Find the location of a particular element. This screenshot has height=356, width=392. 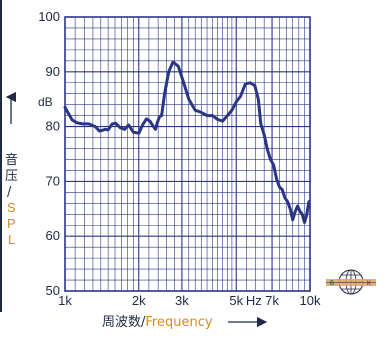

x-tick-label: 2k is located at coordinates (139, 300).